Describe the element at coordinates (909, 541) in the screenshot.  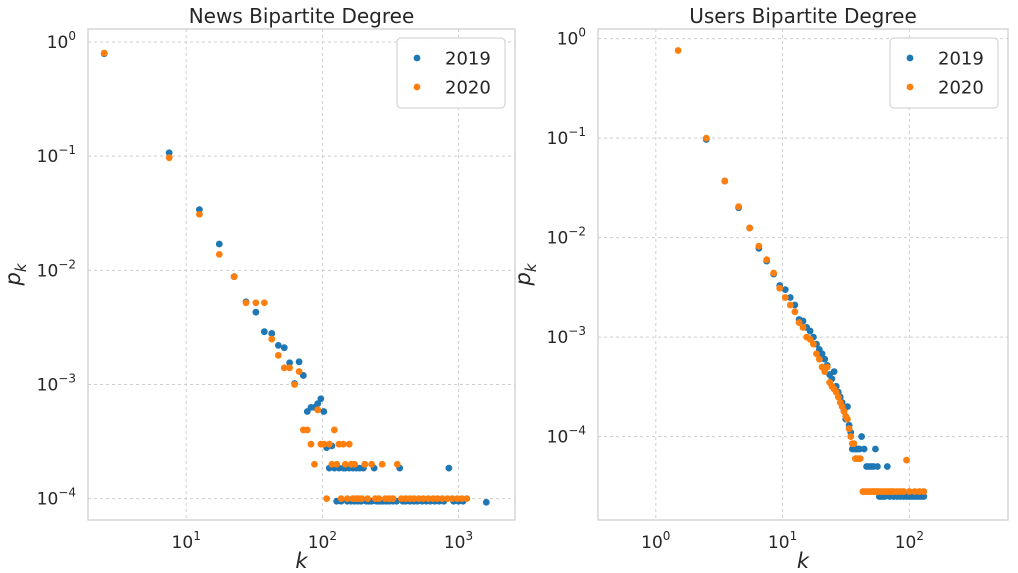
I see `x-tick-label: 10²` at that location.